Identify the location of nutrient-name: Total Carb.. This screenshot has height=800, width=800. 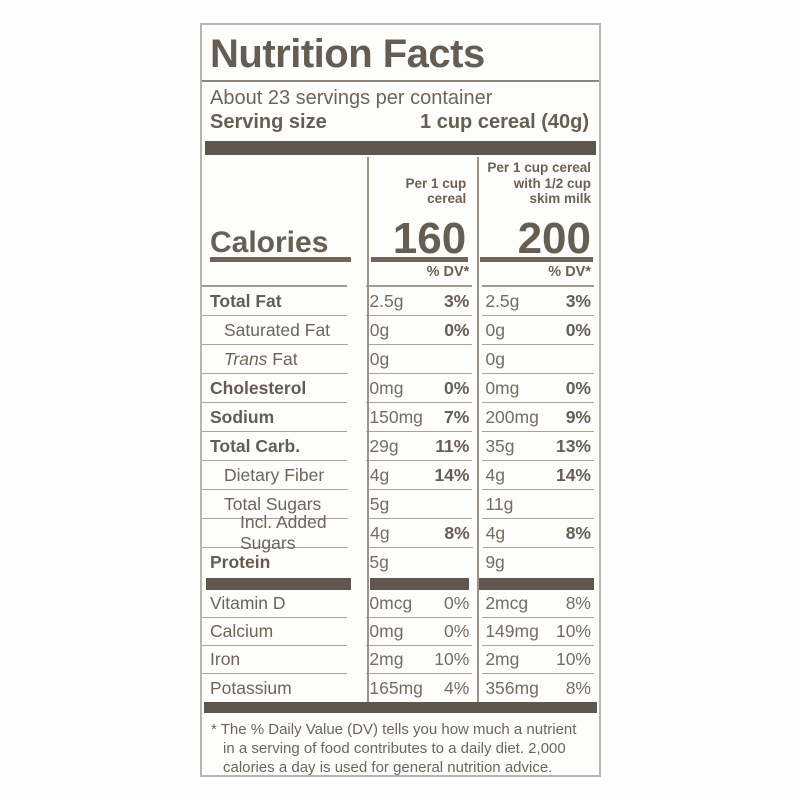
(255, 445).